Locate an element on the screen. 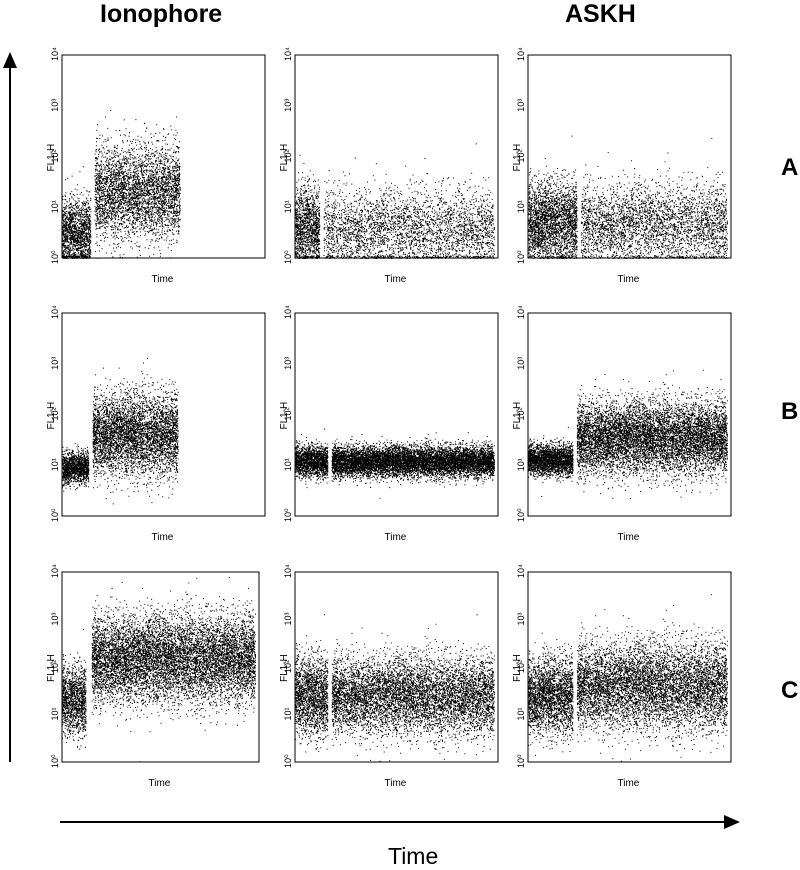  panel-c-1: 10⁰ 10¹ 10² 10³ 10⁴ FL1-H Time is located at coordinates (153, 676).